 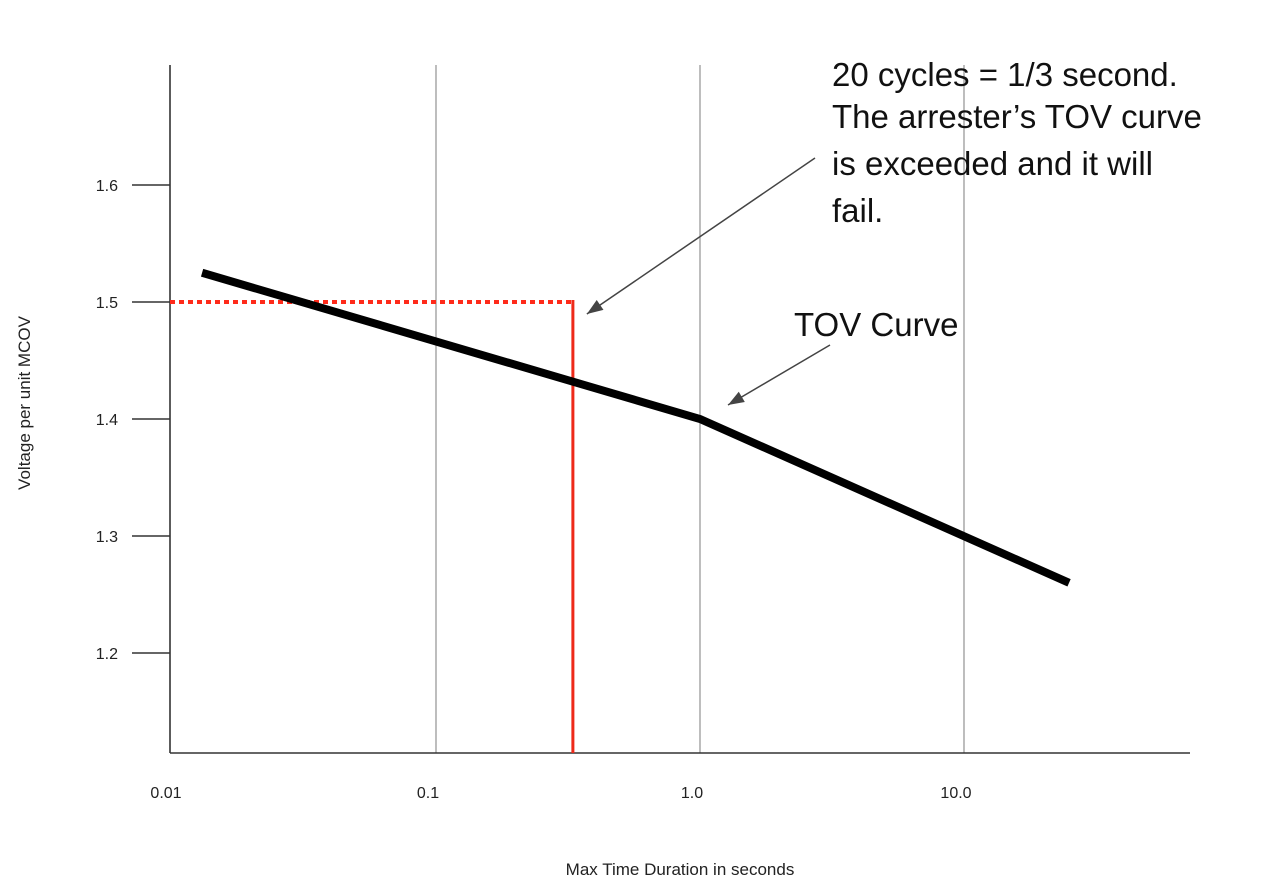 What do you see at coordinates (736, 398) in the screenshot?
I see `arrow-tov-curve-head` at bounding box center [736, 398].